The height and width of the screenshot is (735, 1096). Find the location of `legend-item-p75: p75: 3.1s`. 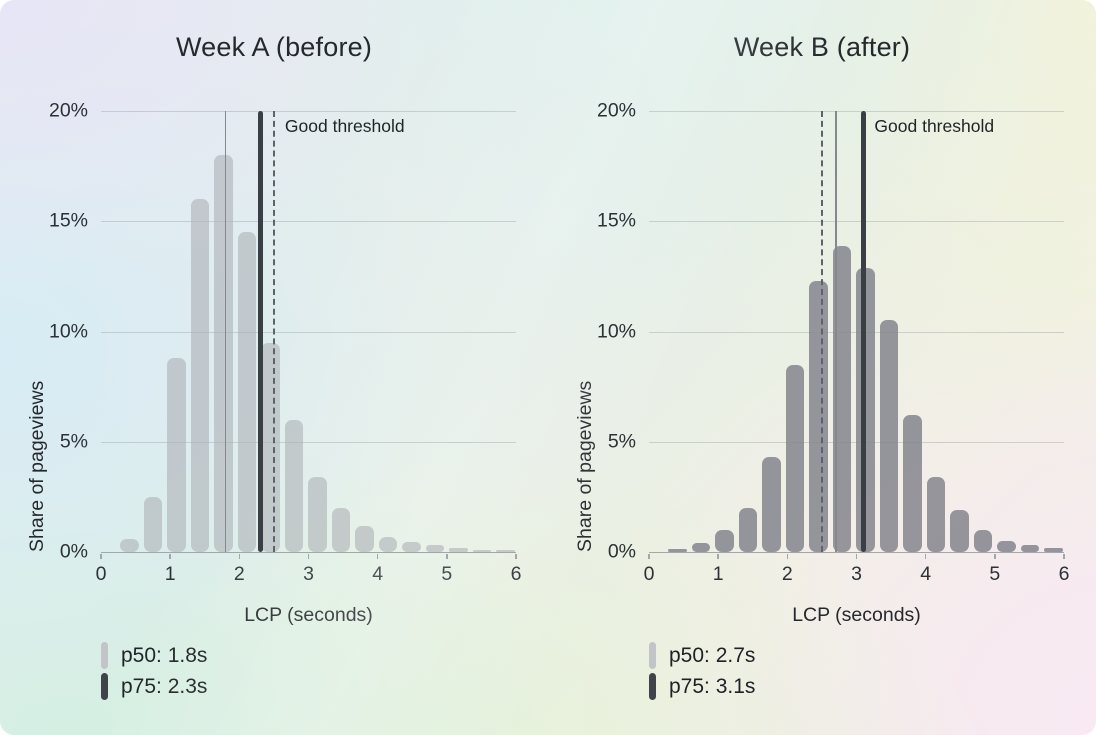

legend-item-p75: p75: 3.1s is located at coordinates (702, 686).